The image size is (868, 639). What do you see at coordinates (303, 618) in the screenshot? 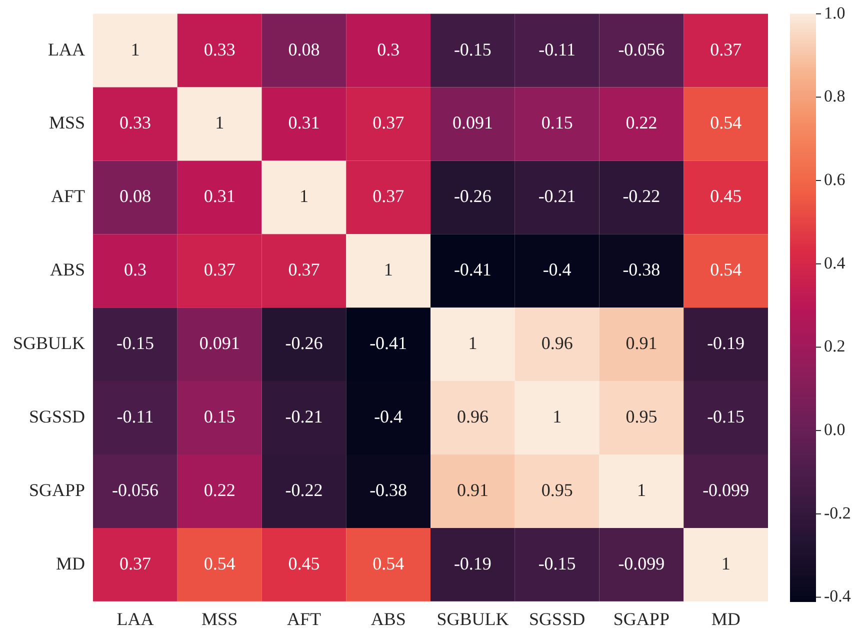
I see `x-tick-label: AFT` at bounding box center [303, 618].